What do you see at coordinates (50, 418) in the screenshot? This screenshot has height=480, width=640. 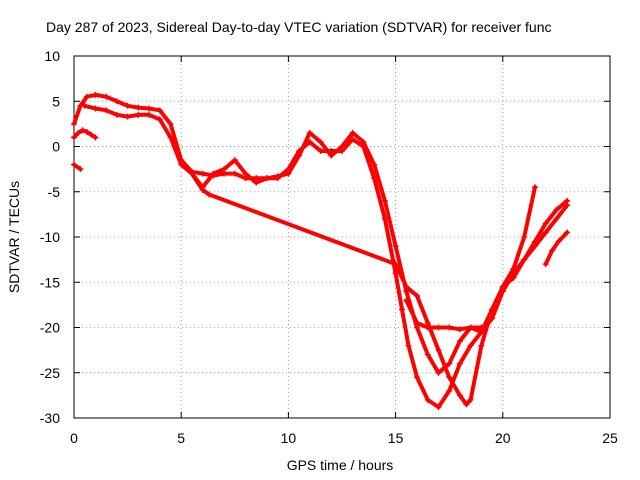 I see `y-tick-label: -30` at bounding box center [50, 418].